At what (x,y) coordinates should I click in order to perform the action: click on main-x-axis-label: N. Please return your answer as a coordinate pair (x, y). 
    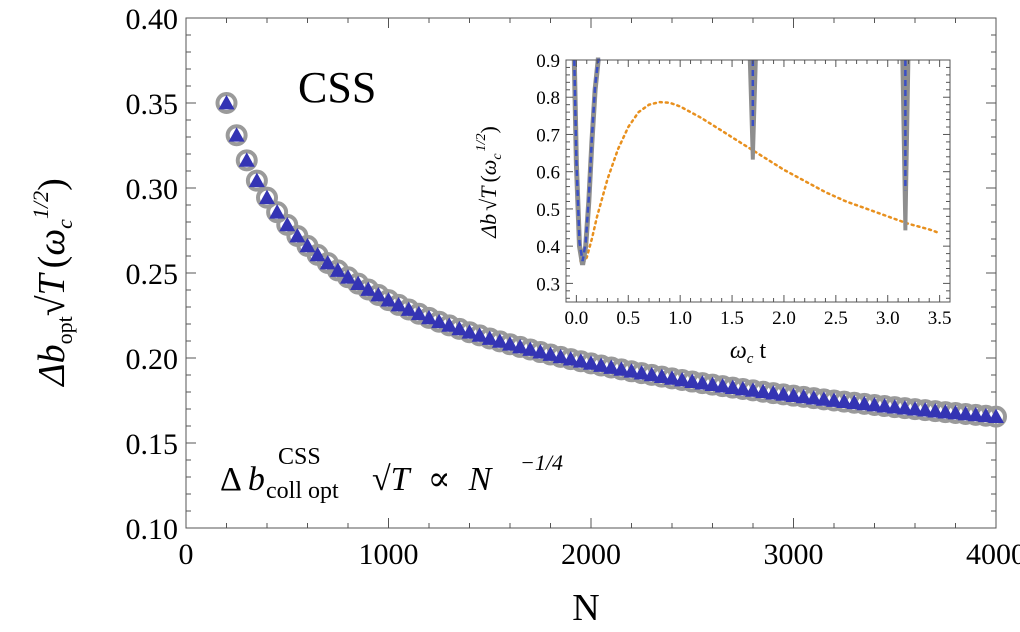
    Looking at the image, I should click on (585, 608).